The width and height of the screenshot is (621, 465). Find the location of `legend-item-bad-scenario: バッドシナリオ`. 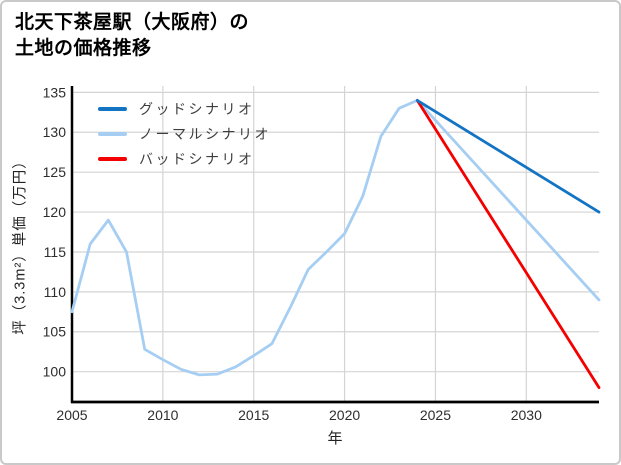

legend-item-bad-scenario: バッドシナリオ is located at coordinates (184, 158).